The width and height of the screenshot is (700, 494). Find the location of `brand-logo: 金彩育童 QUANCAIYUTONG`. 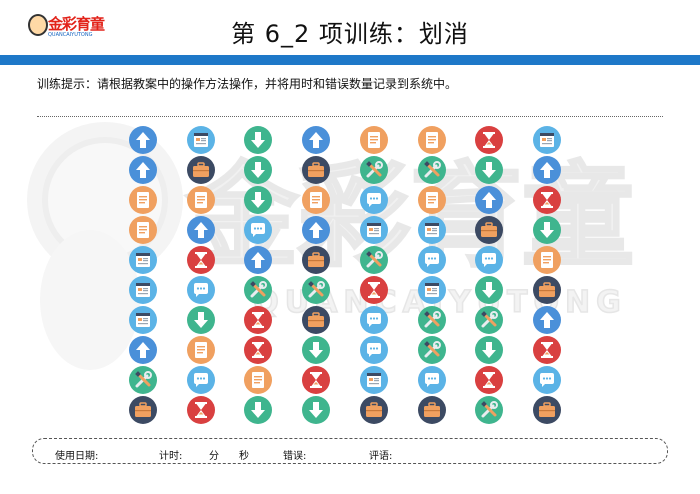

brand-logo: 金彩育童 QUANCAIYUTONG is located at coordinates (67, 27).